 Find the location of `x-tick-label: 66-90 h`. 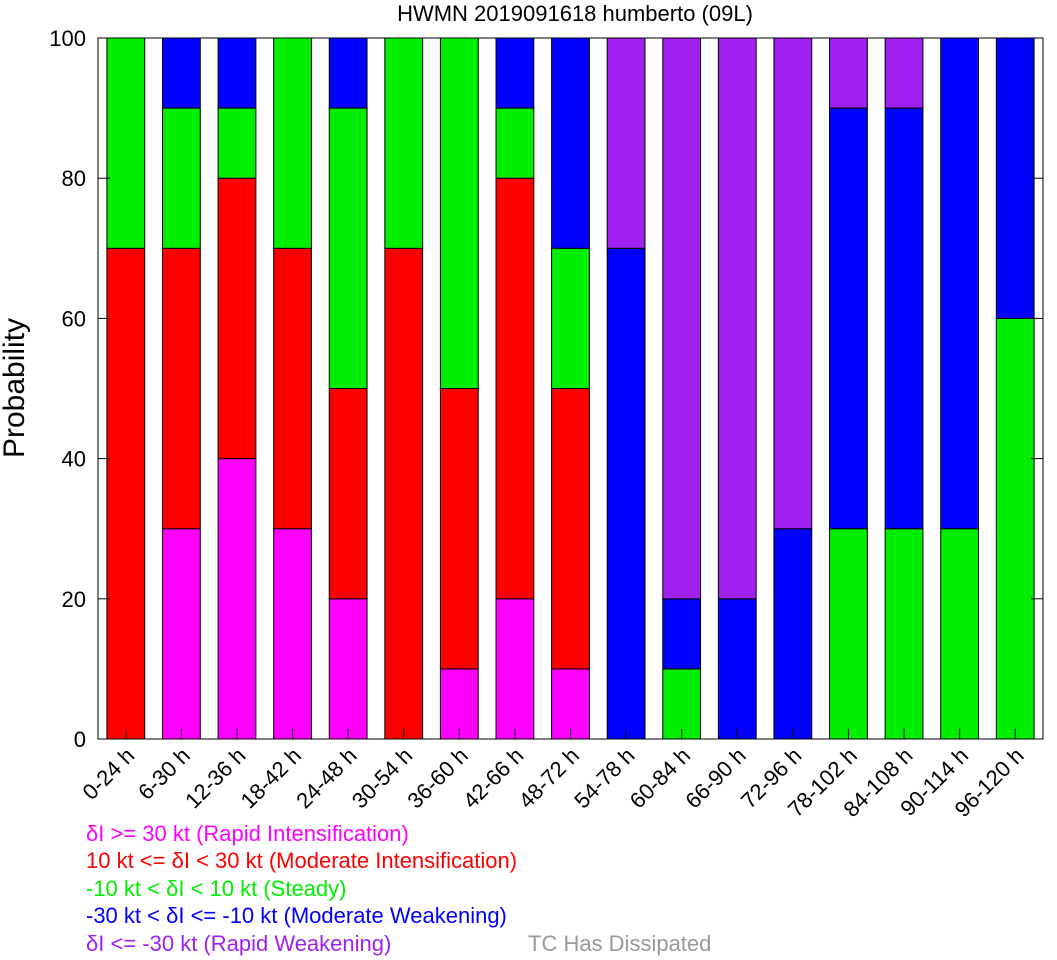

x-tick-label: 66-90 h is located at coordinates (715, 778).